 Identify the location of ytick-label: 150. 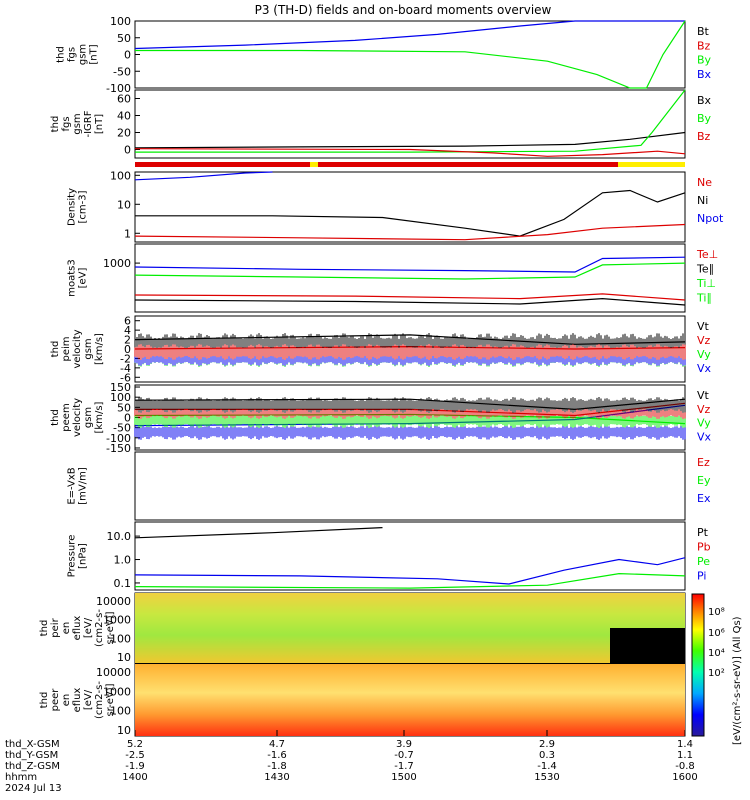
(120, 387).